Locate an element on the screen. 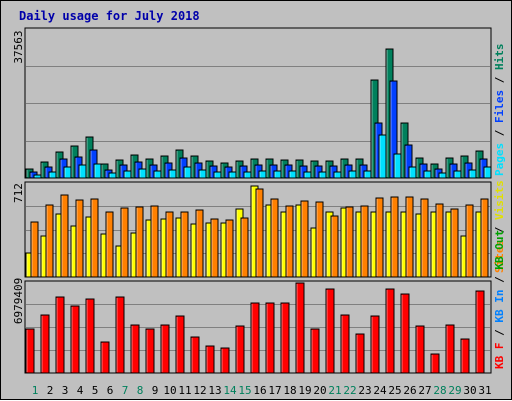 Image resolution: width=512 pixels, height=401 pixels. hits-max-label: 37563 is located at coordinates (18, 46).